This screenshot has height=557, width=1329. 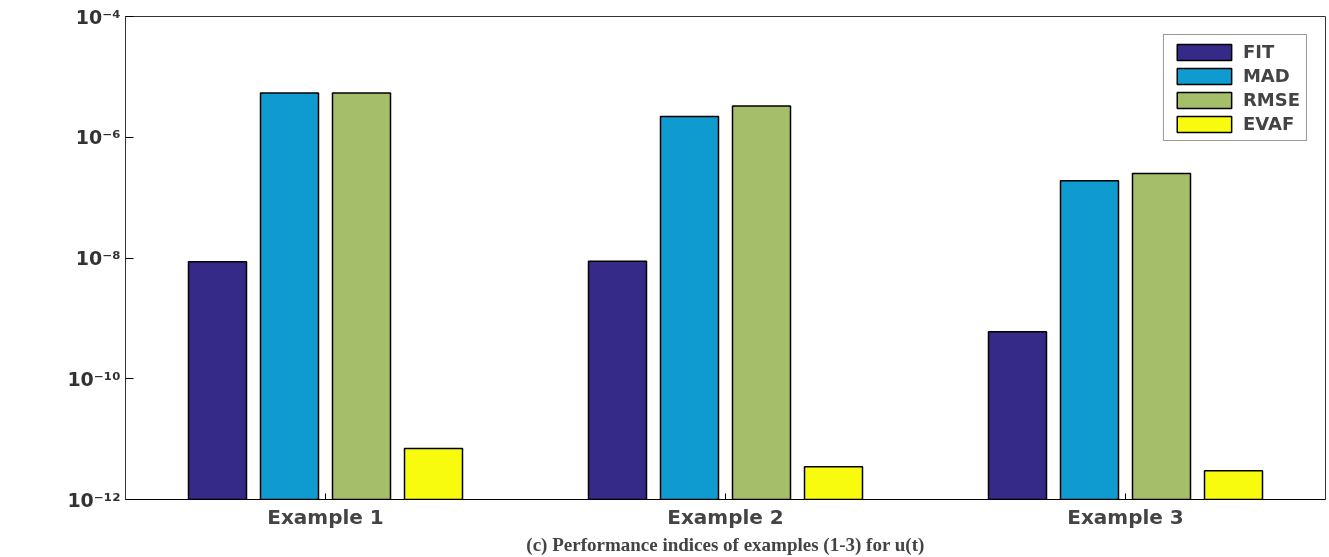 What do you see at coordinates (1266, 75) in the screenshot?
I see `legend-label: MAD` at bounding box center [1266, 75].